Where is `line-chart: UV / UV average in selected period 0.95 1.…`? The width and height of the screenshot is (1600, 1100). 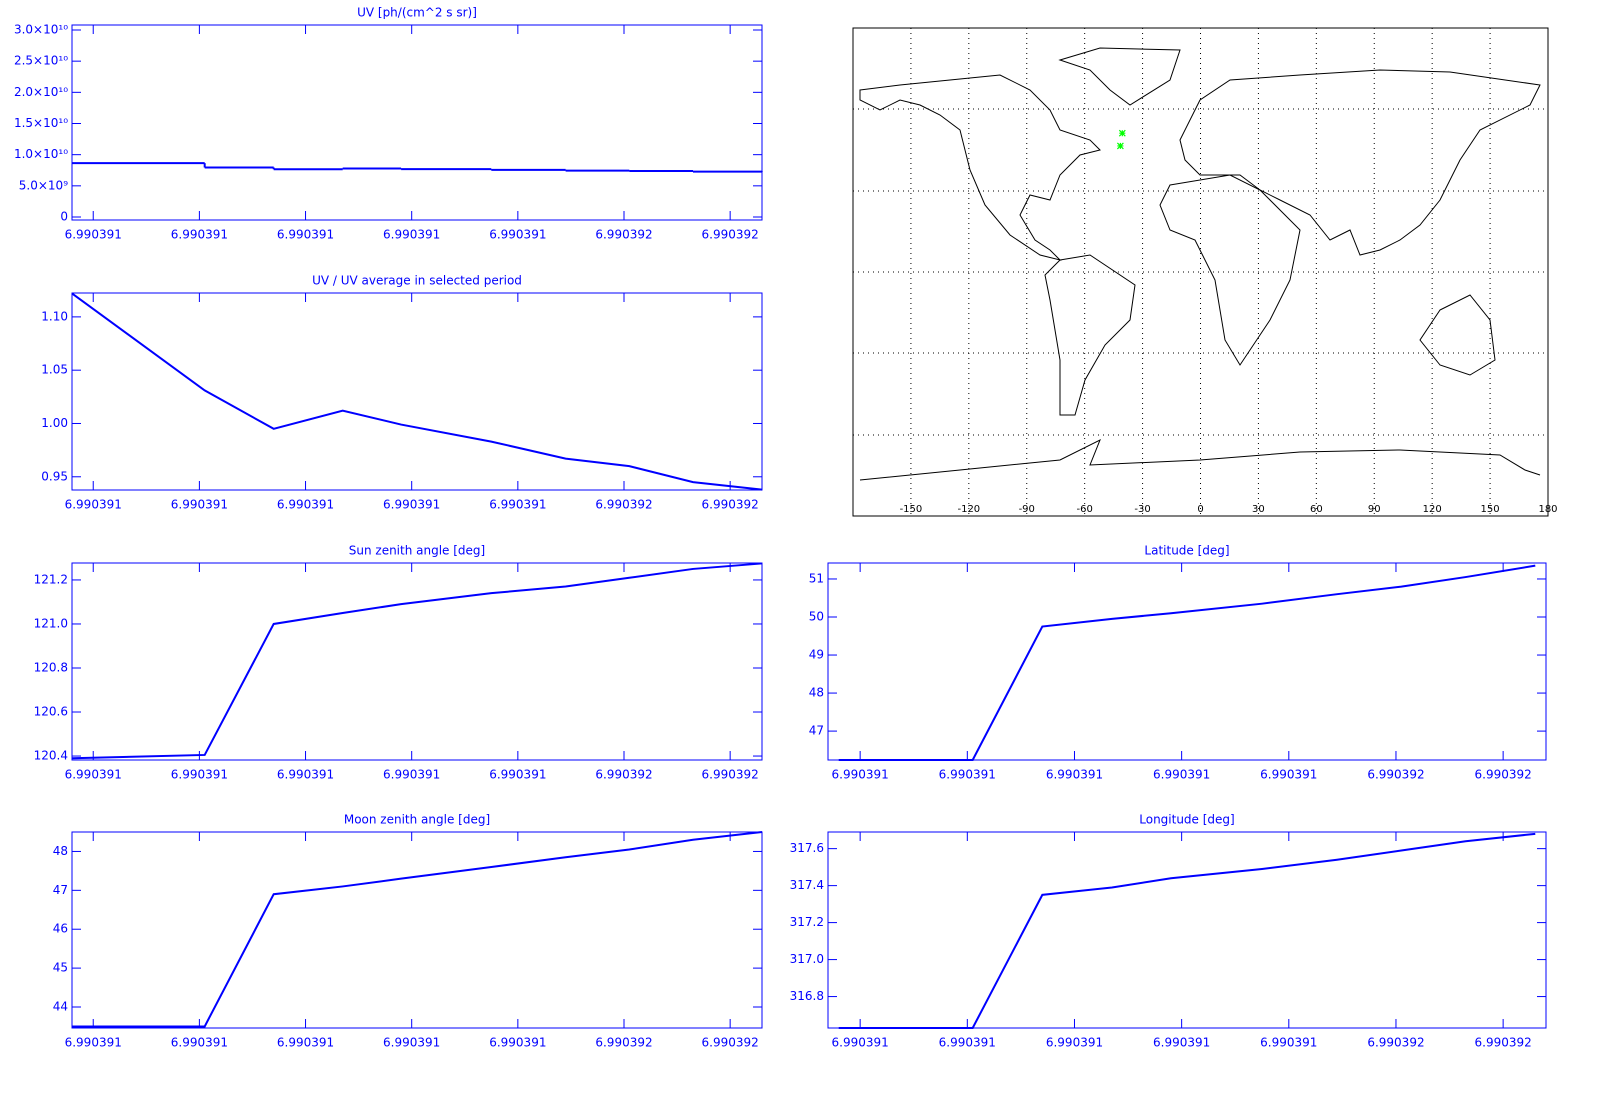
line-chart: UV / UV average in selected period 0.95 1.… is located at coordinates (402, 393).